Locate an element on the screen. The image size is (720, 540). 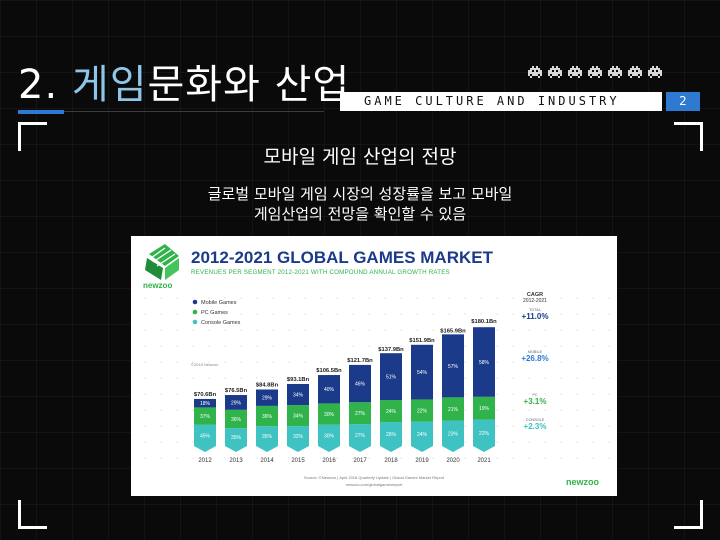
invader-row is located at coordinates (595, 72).